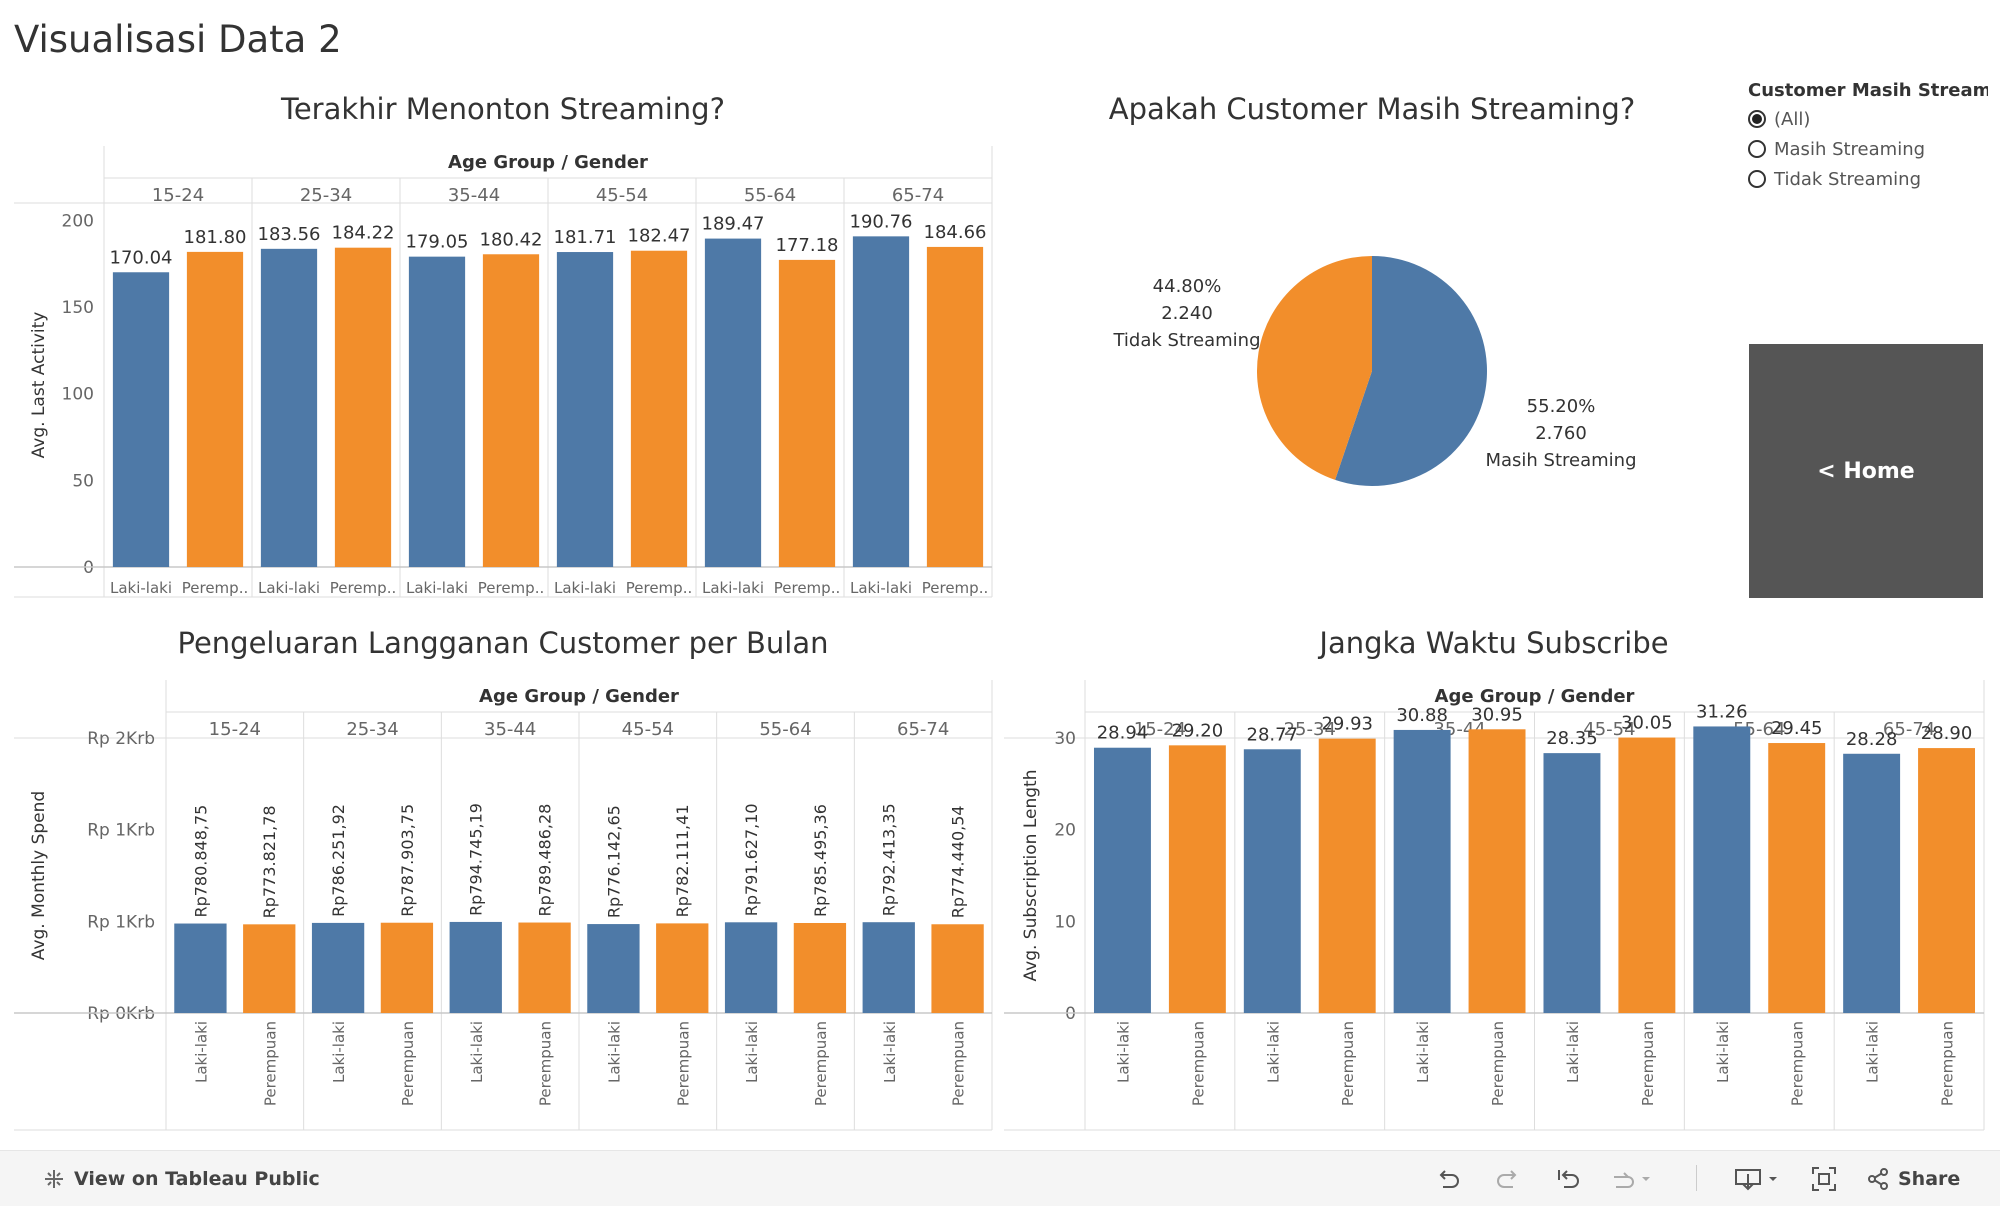 This screenshot has width=2000, height=1206. Describe the element at coordinates (83, 481) in the screenshot. I see `y-tick-label: 50` at that location.